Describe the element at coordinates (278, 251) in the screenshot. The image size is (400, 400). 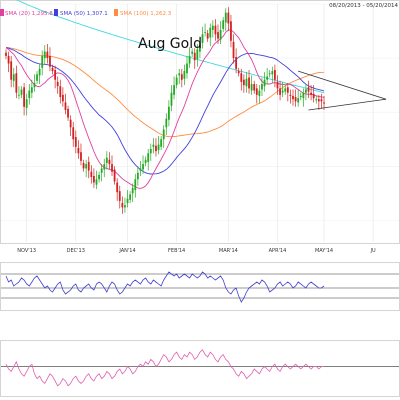
I see `x-tick-label: APR'14` at that location.